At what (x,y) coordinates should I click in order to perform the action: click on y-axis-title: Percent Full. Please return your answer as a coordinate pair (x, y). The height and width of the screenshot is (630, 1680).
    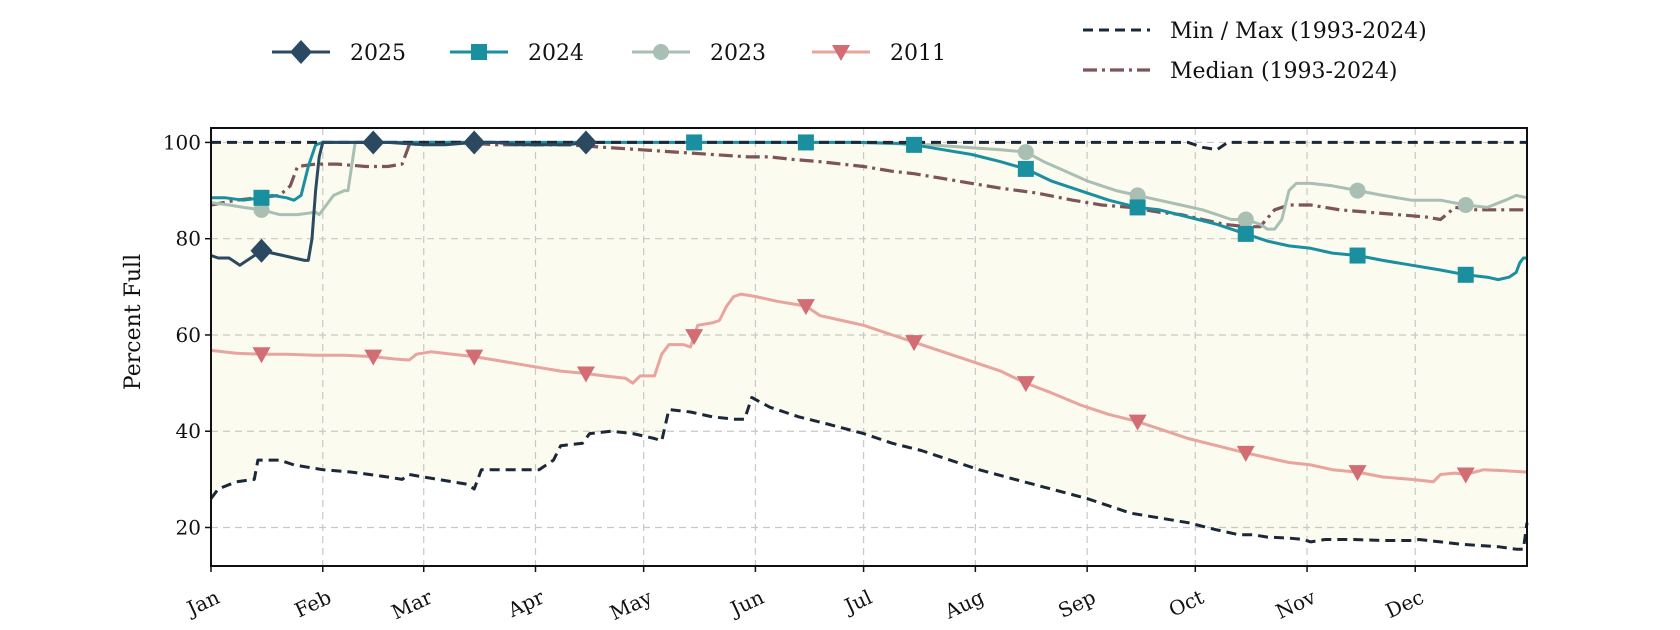
    Looking at the image, I should click on (133, 322).